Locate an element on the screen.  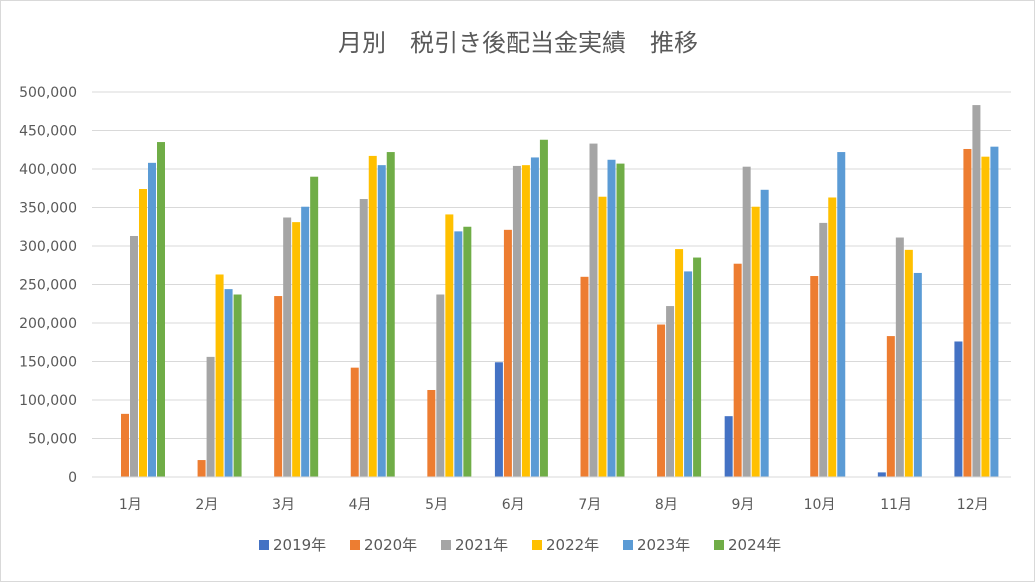
bar-2024年-3月 is located at coordinates (314, 326).